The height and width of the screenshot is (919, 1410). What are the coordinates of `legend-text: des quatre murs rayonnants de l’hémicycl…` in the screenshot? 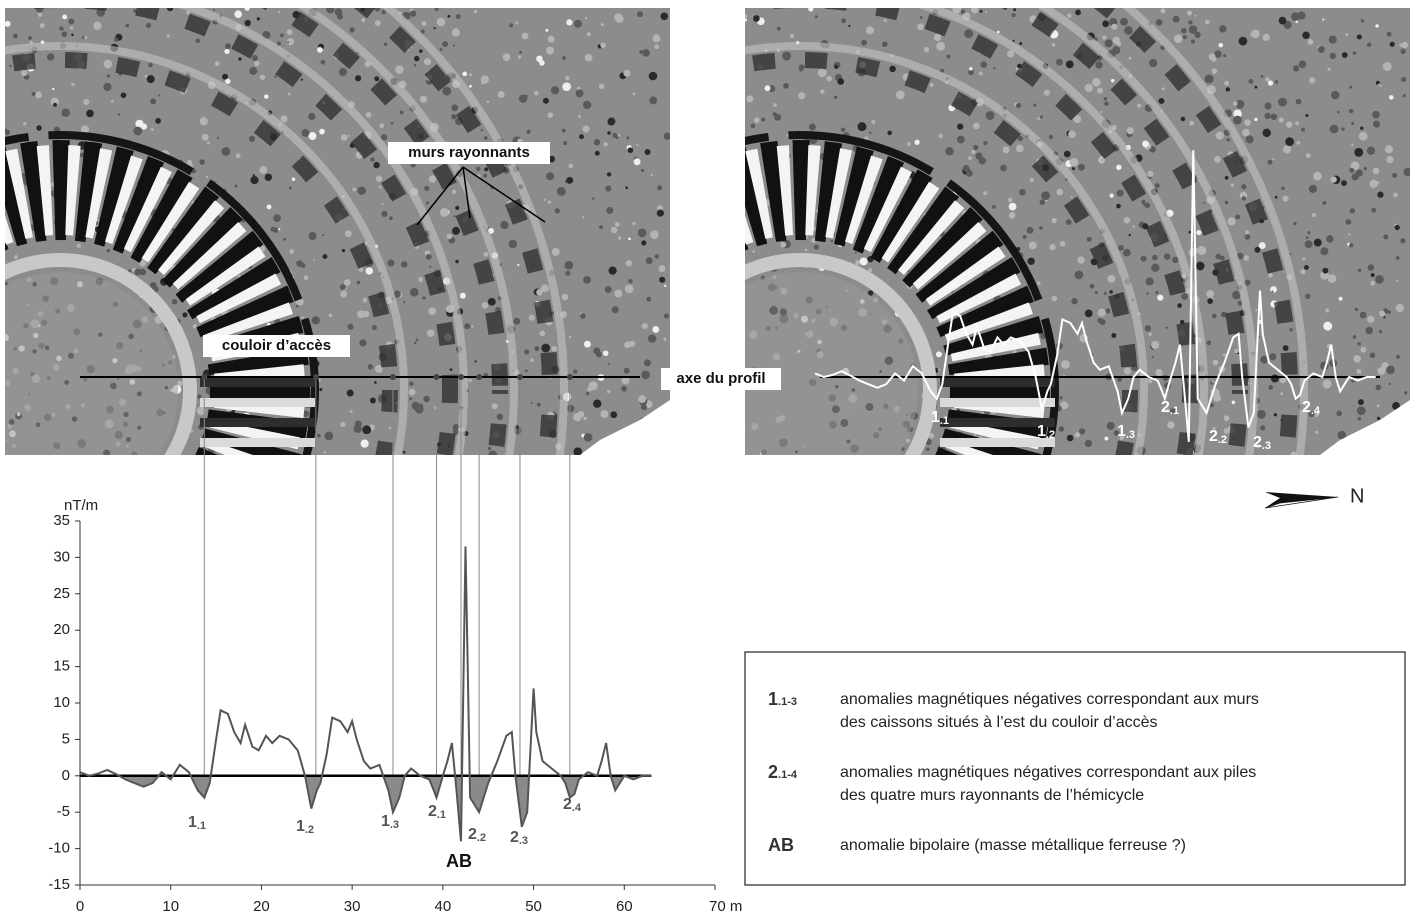 It's located at (992, 795).